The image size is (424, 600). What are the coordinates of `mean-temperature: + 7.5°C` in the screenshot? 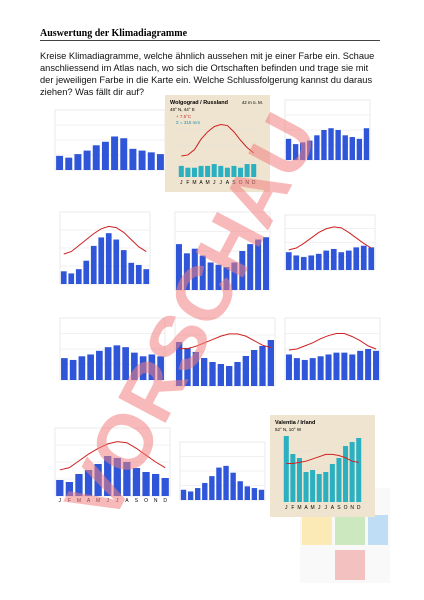 It's located at (184, 116).